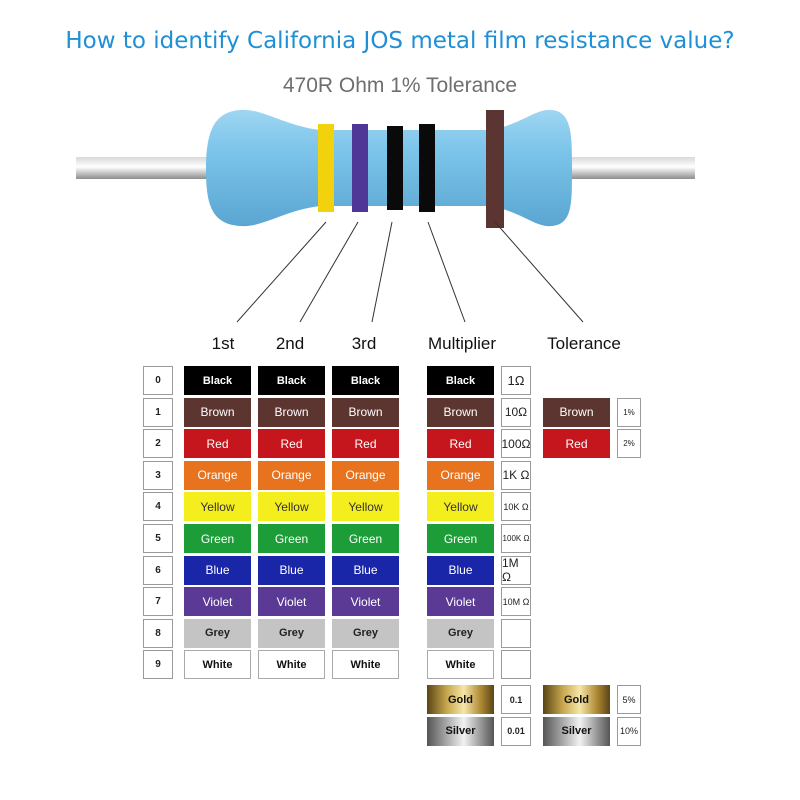 The height and width of the screenshot is (800, 800). Describe the element at coordinates (576, 731) in the screenshot. I see `tolerance-band-cell-silver: Silver` at that location.